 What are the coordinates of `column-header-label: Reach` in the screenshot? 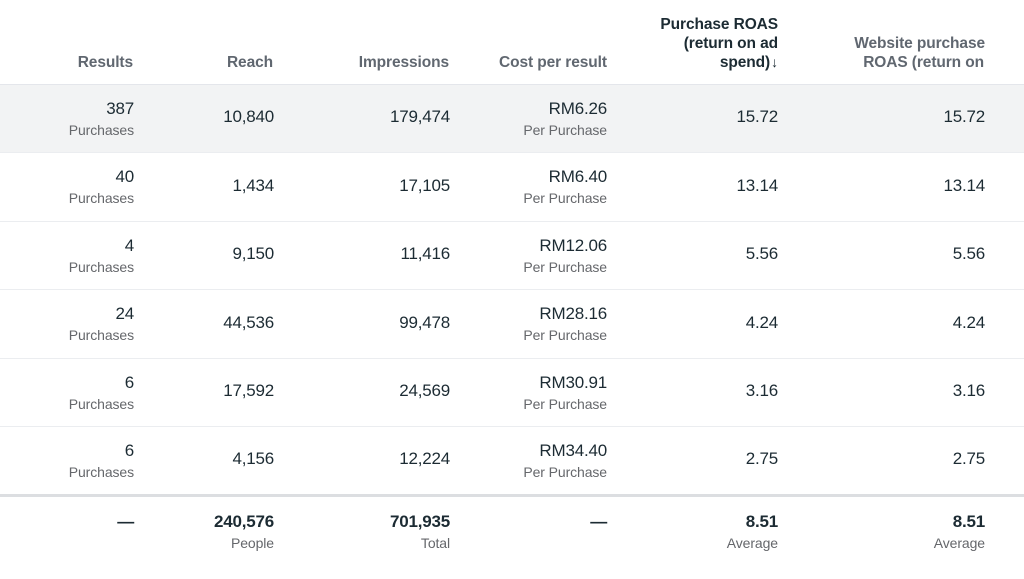 It's located at (249, 62).